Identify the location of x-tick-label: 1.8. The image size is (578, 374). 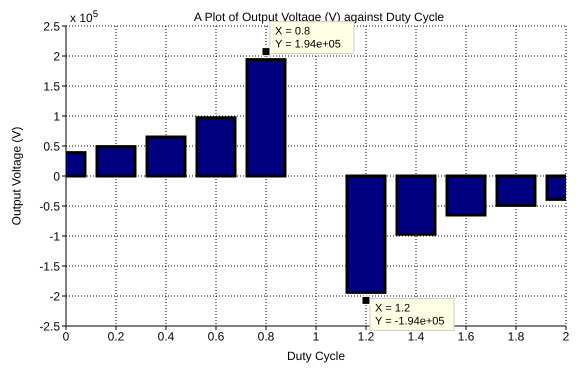
(516, 337).